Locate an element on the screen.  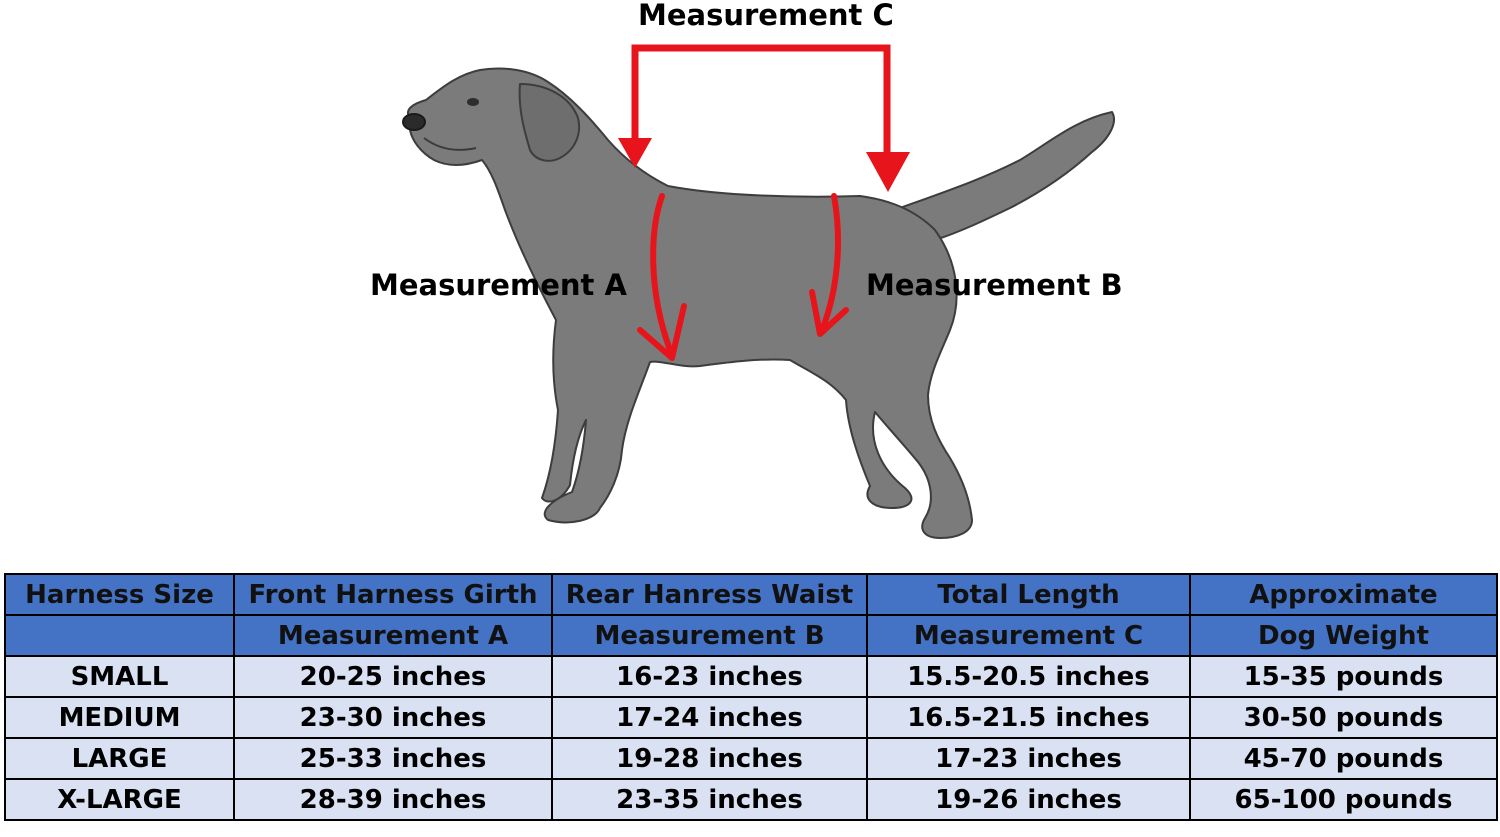
header-cell: Measurement B is located at coordinates (709, 635).